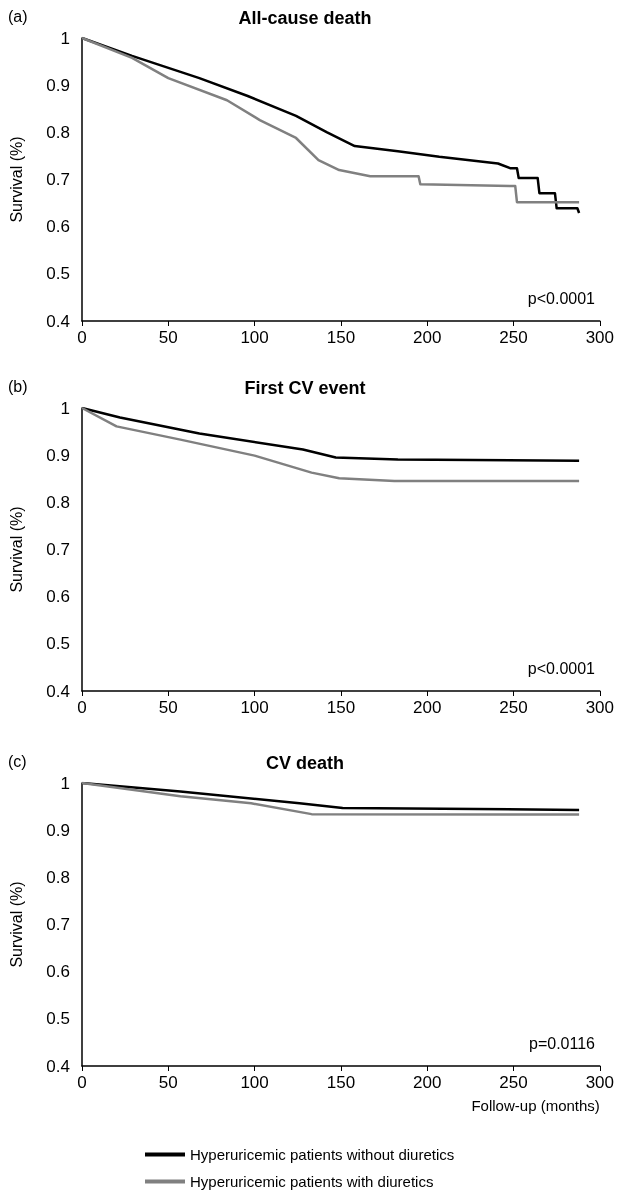  What do you see at coordinates (562, 1043) in the screenshot?
I see `annotation: p=0.0116` at bounding box center [562, 1043].